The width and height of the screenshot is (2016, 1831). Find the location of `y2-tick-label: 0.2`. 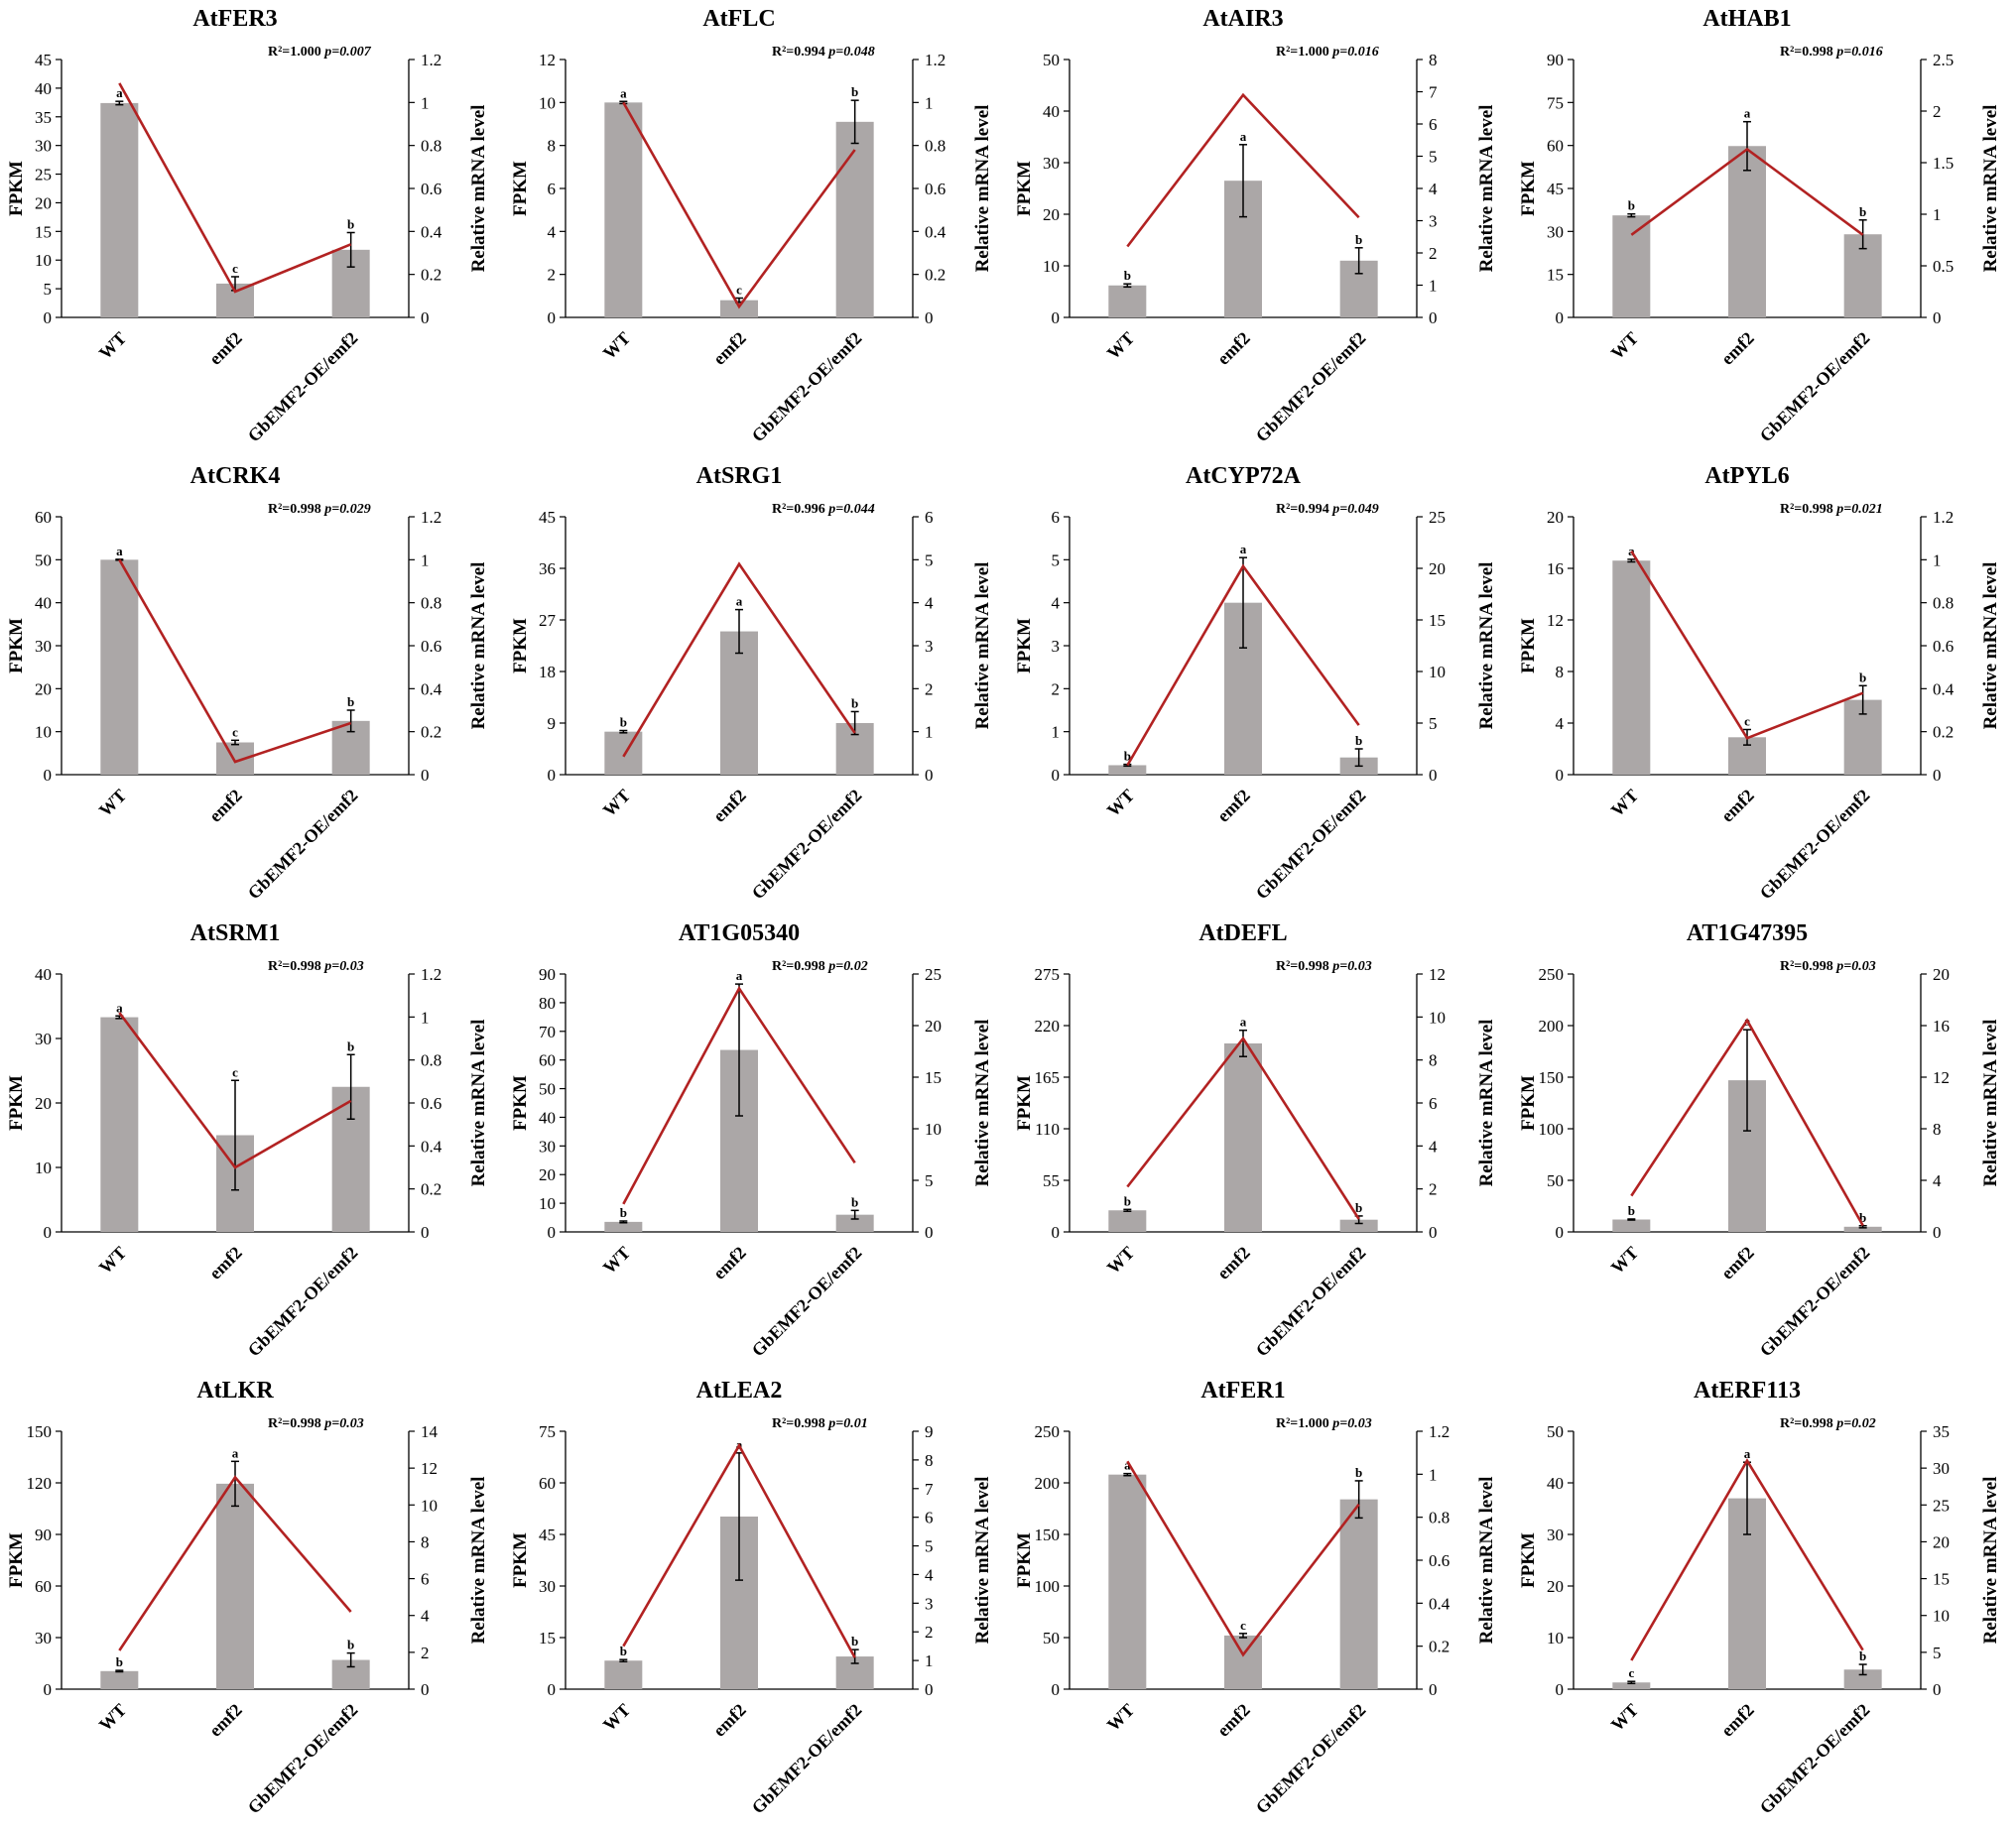

y2-tick-label: 0.2 is located at coordinates (1943, 732).